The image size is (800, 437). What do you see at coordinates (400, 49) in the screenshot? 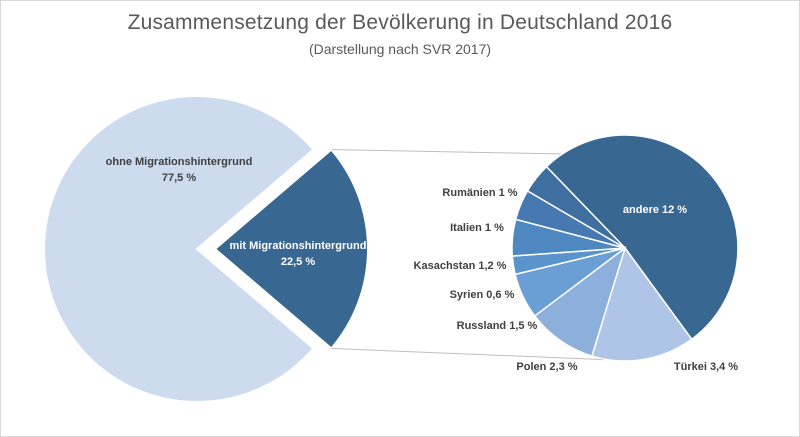
I see `chart-subtitle: (Darstellung nach SVR 2017)` at bounding box center [400, 49].